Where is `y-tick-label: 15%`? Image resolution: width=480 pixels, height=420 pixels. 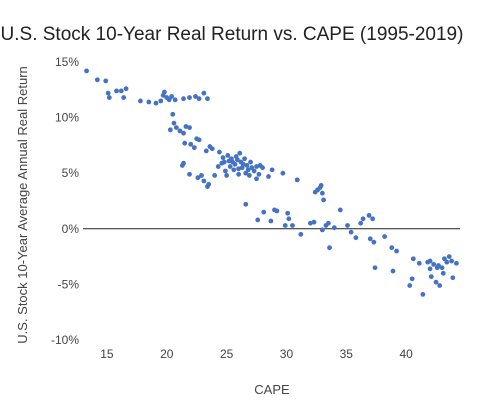 y-tick-label: 15% is located at coordinates (67, 62).